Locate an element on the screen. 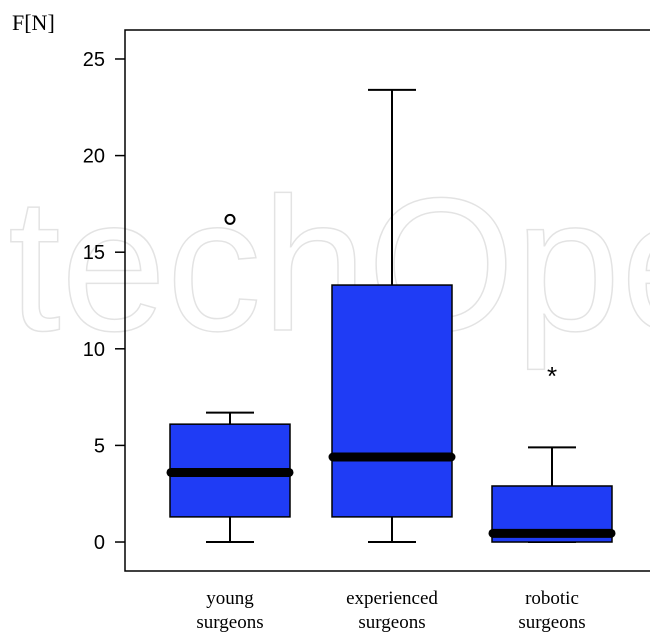  y-tick-label: 25 is located at coordinates (94, 60).